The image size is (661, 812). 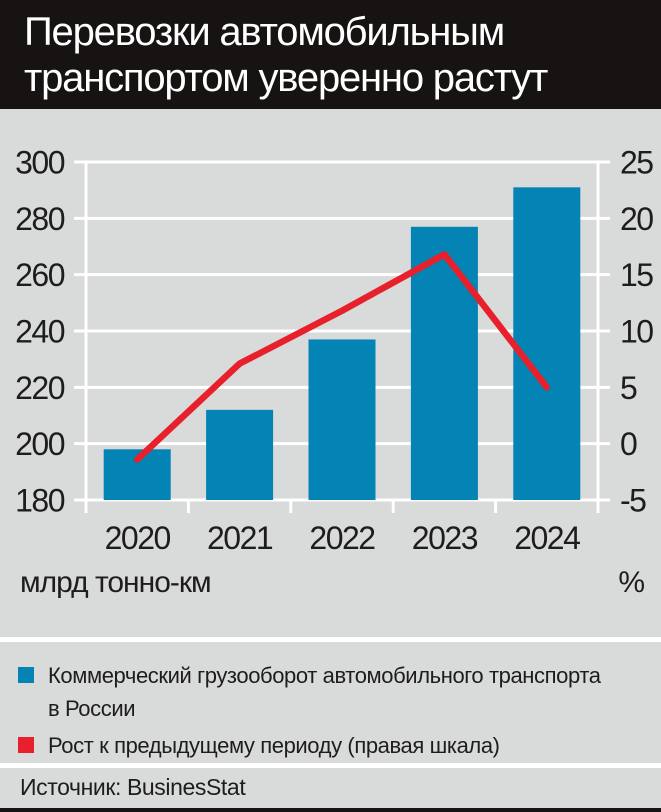 I want to click on svg-text: 2021, so click(x=240, y=538).